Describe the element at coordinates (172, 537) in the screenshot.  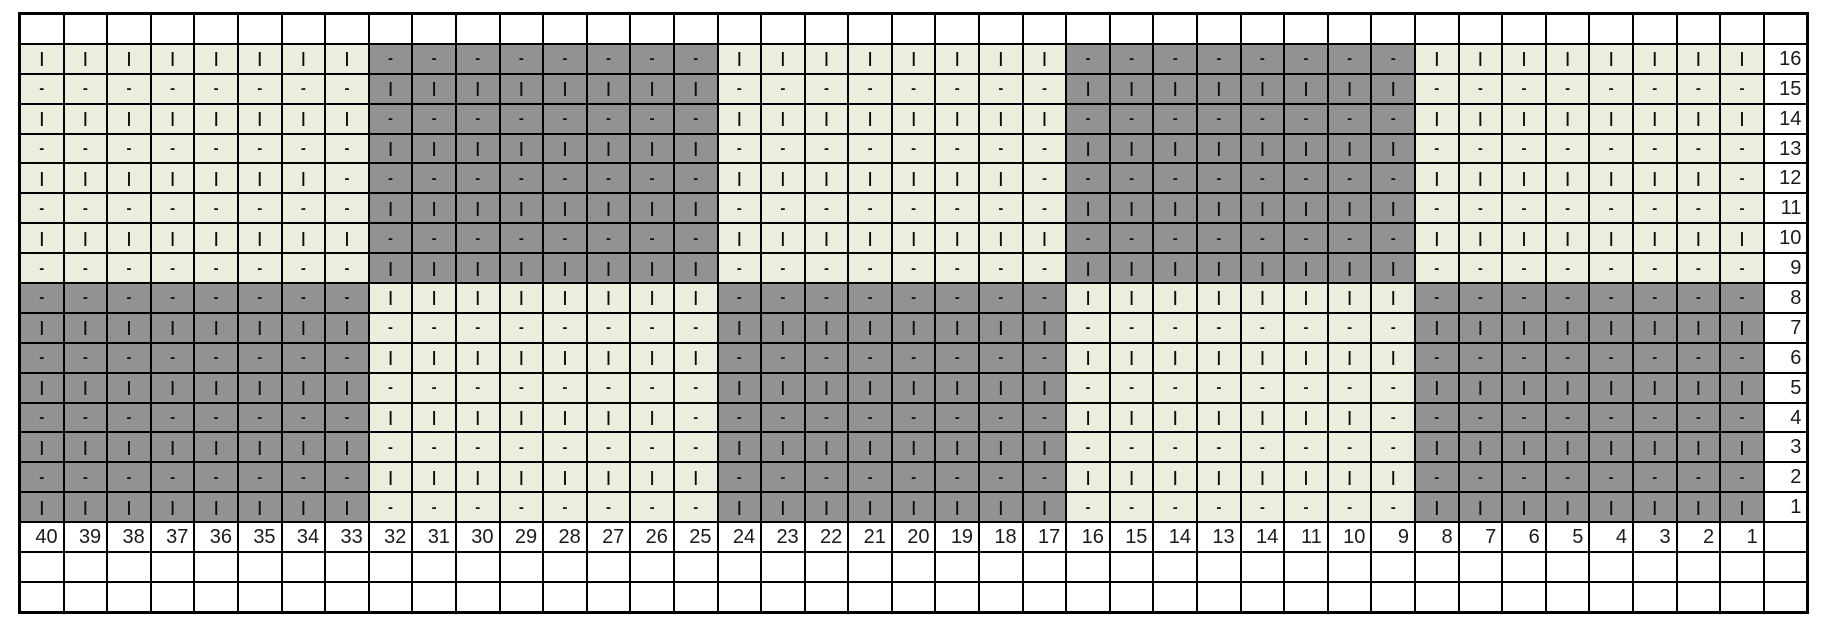
I see `column-number-cell: 37` at that location.